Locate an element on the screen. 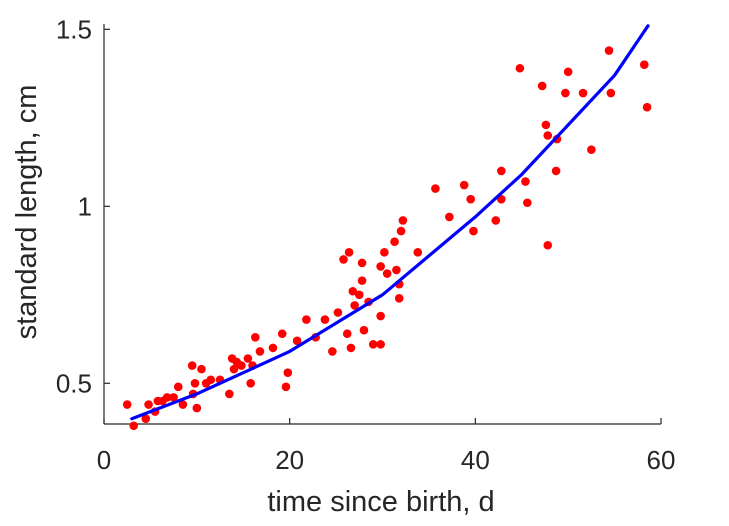  y-tick-label: 1 is located at coordinates (85, 206).